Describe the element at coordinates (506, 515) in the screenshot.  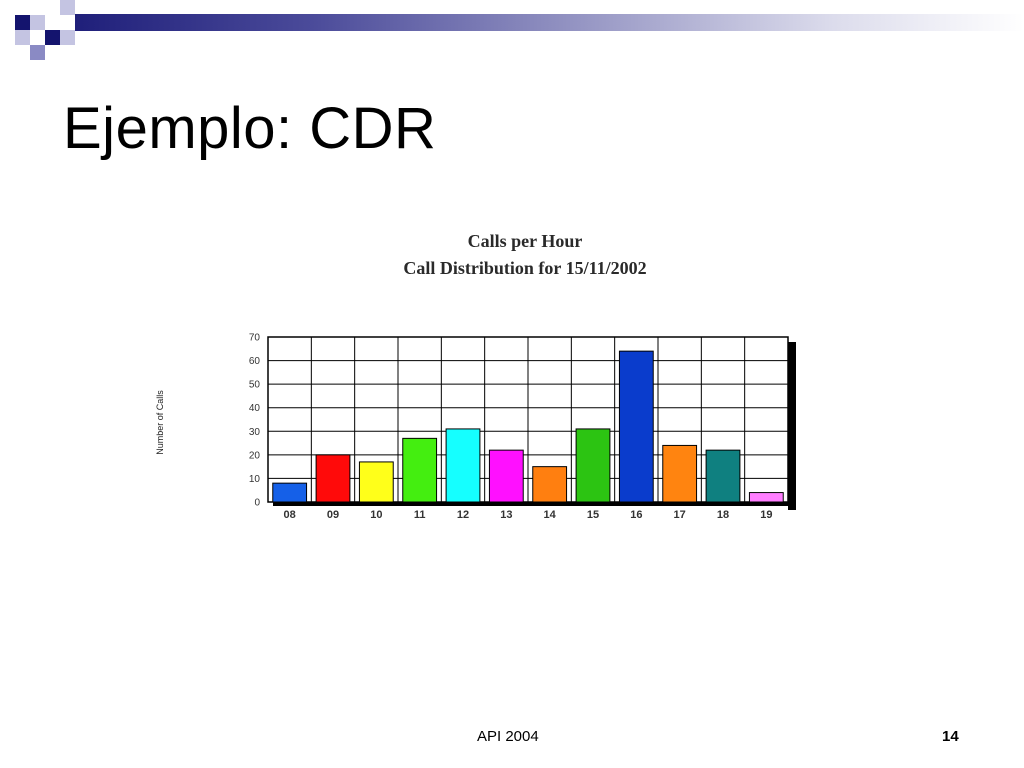
I see `x-tick-label: 13` at that location.